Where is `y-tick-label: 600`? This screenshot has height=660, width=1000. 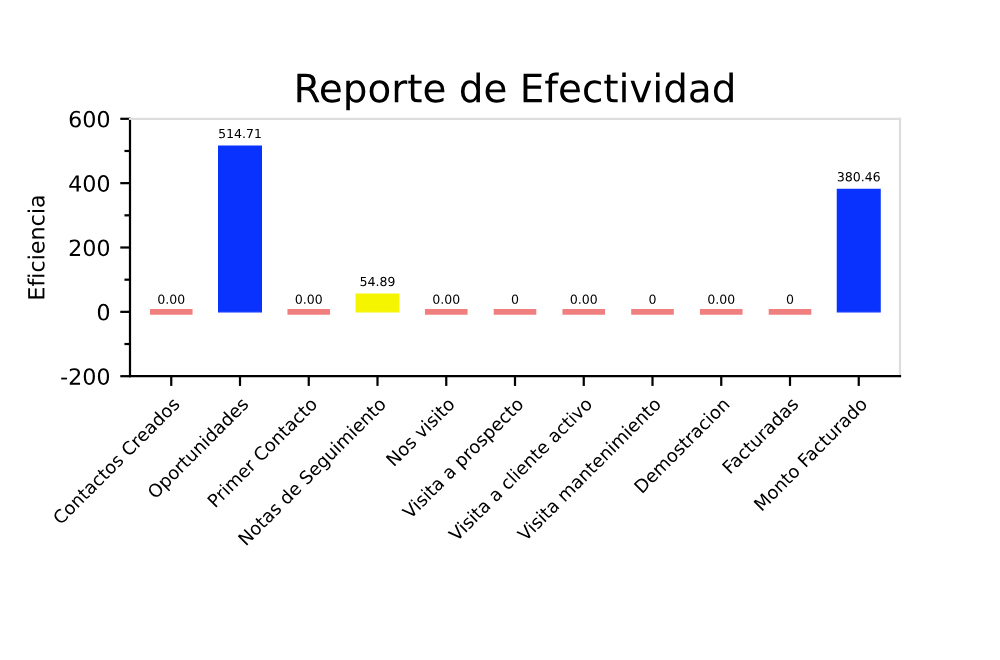 y-tick-label: 600 is located at coordinates (89, 119).